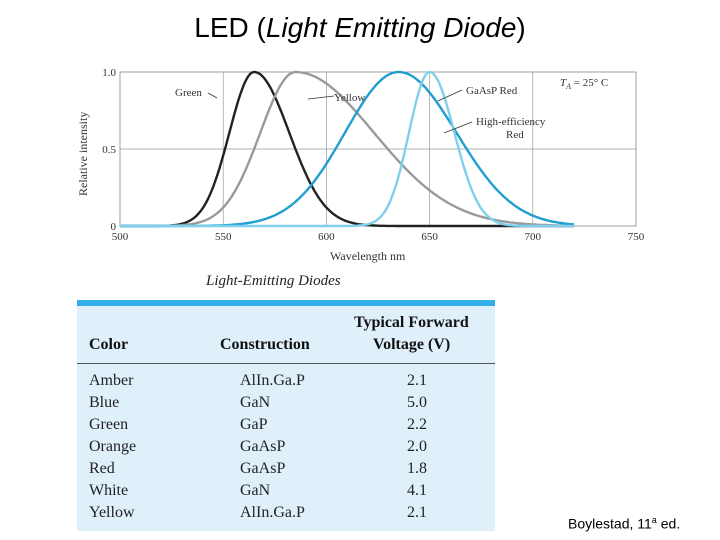 The width and height of the screenshot is (720, 540). I want to click on source-credit: Boylestad, 11a ed., so click(624, 523).